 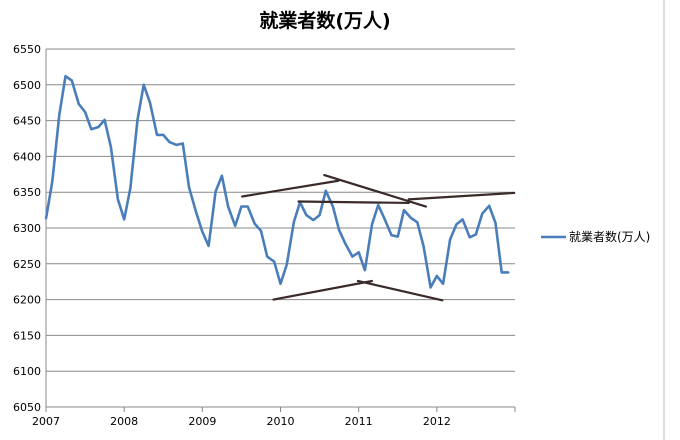 I want to click on y-tick-label: 6300, so click(x=27, y=228).